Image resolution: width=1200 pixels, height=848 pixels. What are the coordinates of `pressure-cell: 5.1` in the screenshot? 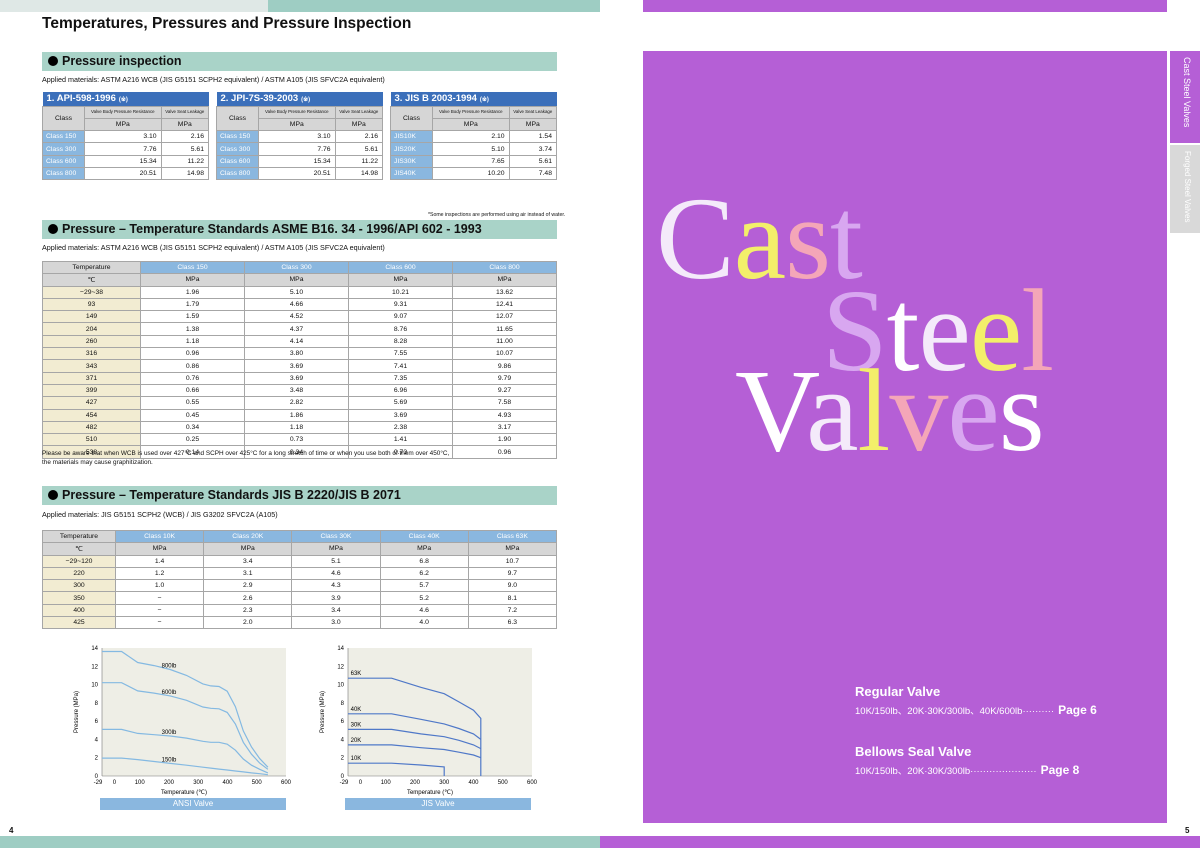 It's located at (336, 561).